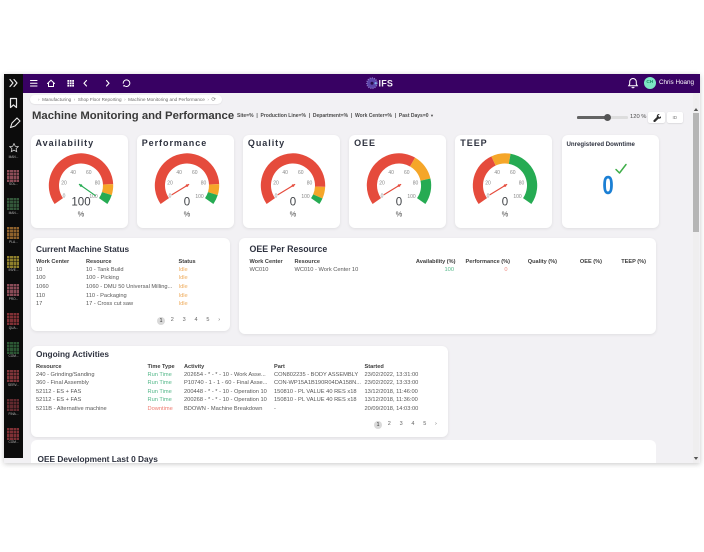 Image resolution: width=704 pixels, height=552 pixels. Describe the element at coordinates (386, 84) in the screenshot. I see `svg-text: IFS` at that location.